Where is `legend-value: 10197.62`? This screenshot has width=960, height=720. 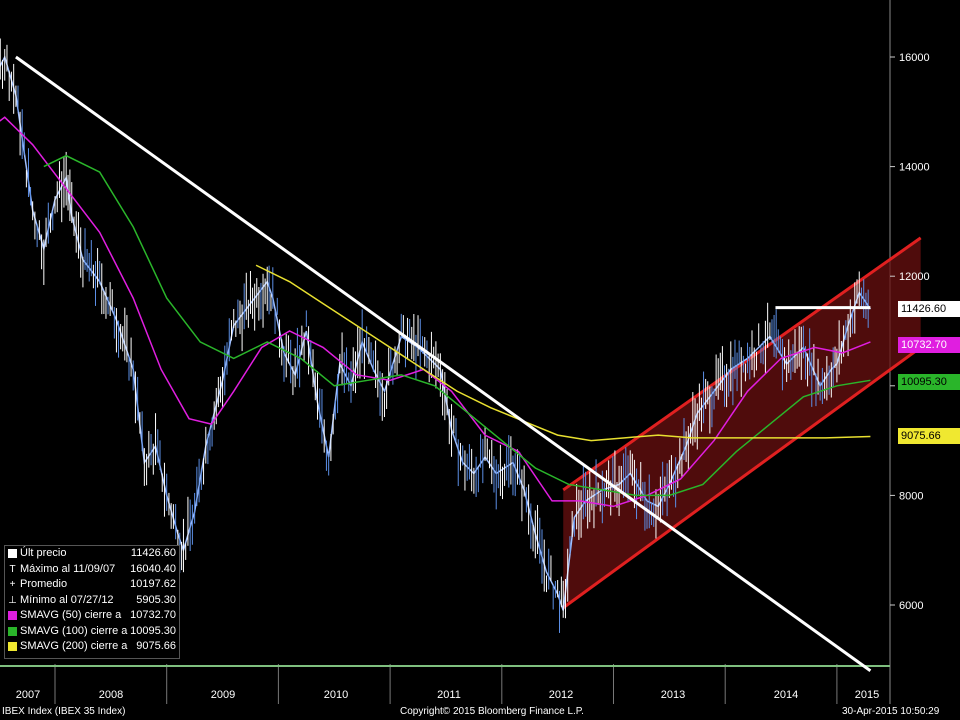
legend-value: 10197.62 is located at coordinates (153, 584).